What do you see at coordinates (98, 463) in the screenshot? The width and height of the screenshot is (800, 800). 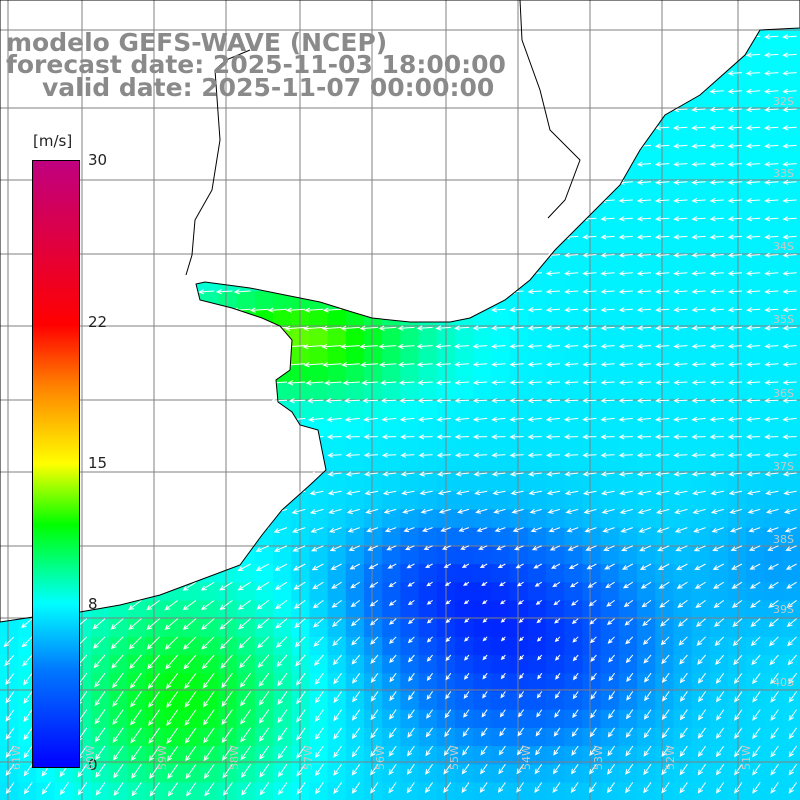 I see `colorbar-tick-label: 15` at bounding box center [98, 463].